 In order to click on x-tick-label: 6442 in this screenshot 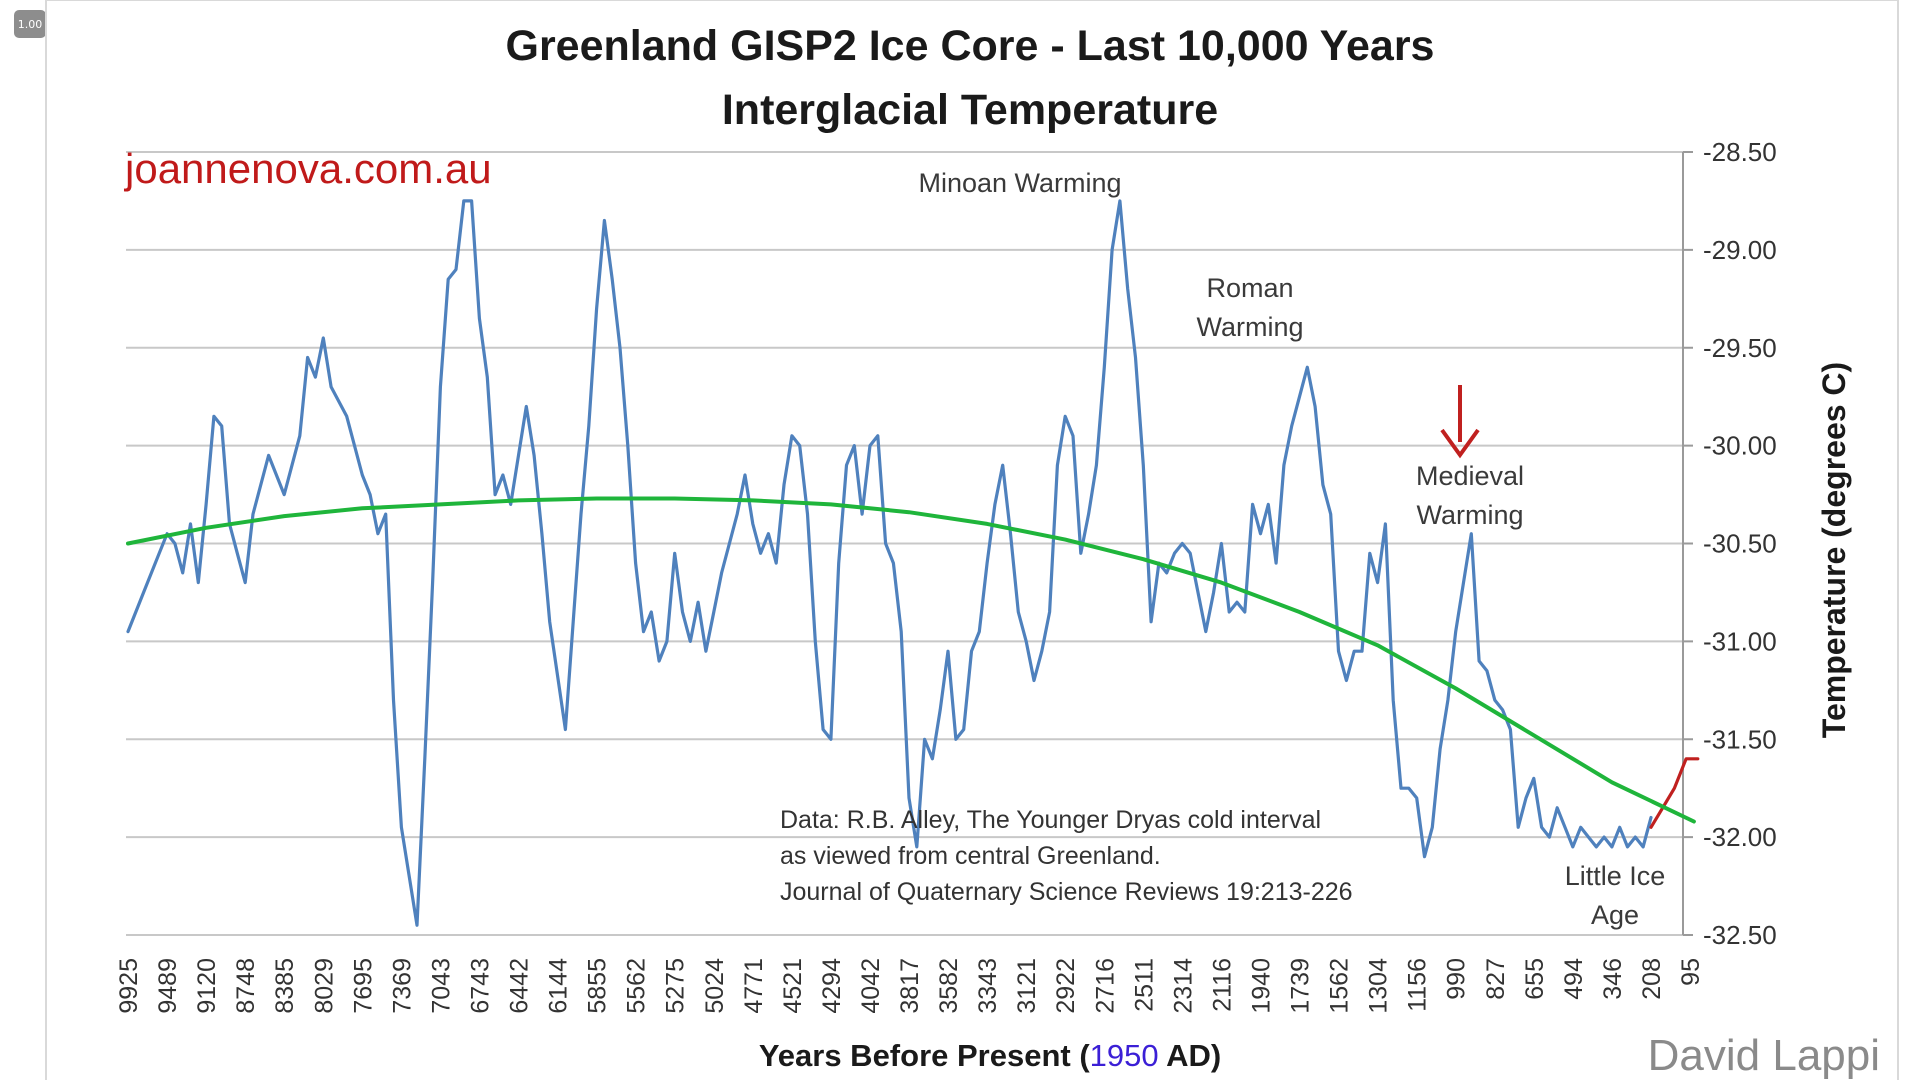, I will do `click(520, 986)`.